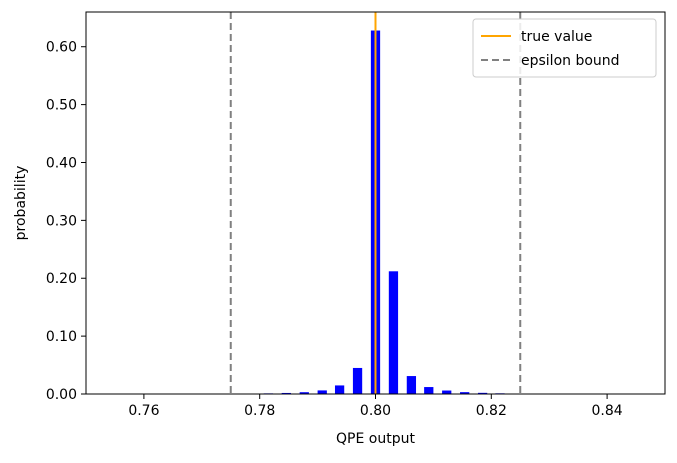  What do you see at coordinates (21, 203) in the screenshot?
I see `y-axis-label: probability` at bounding box center [21, 203].